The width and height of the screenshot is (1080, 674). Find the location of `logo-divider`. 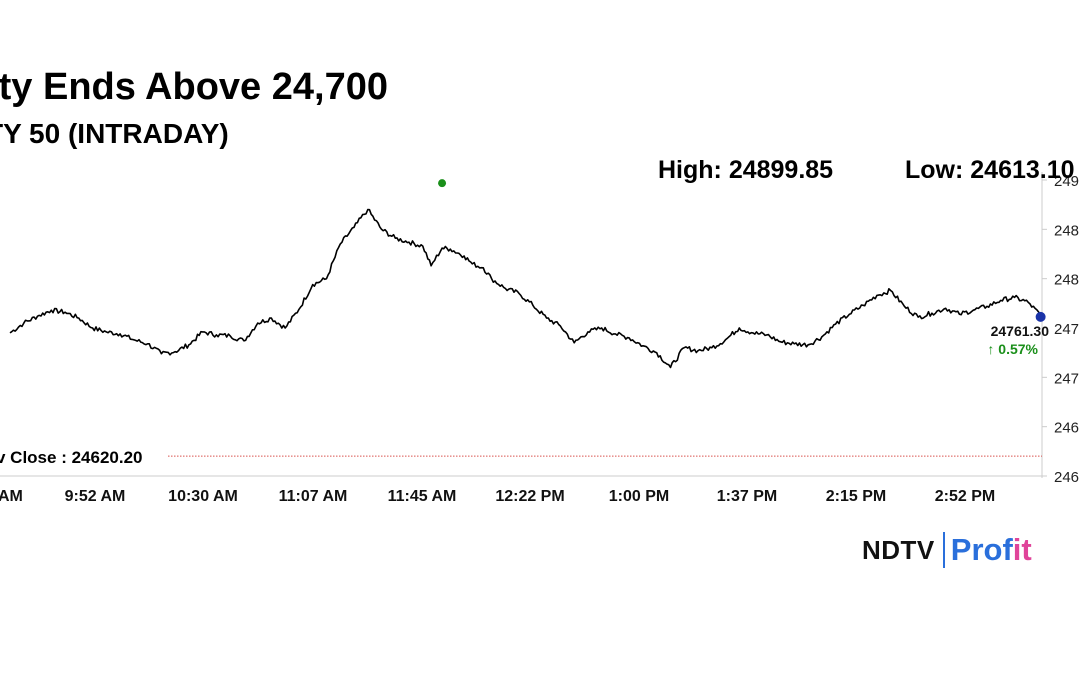

logo-divider is located at coordinates (943, 550).